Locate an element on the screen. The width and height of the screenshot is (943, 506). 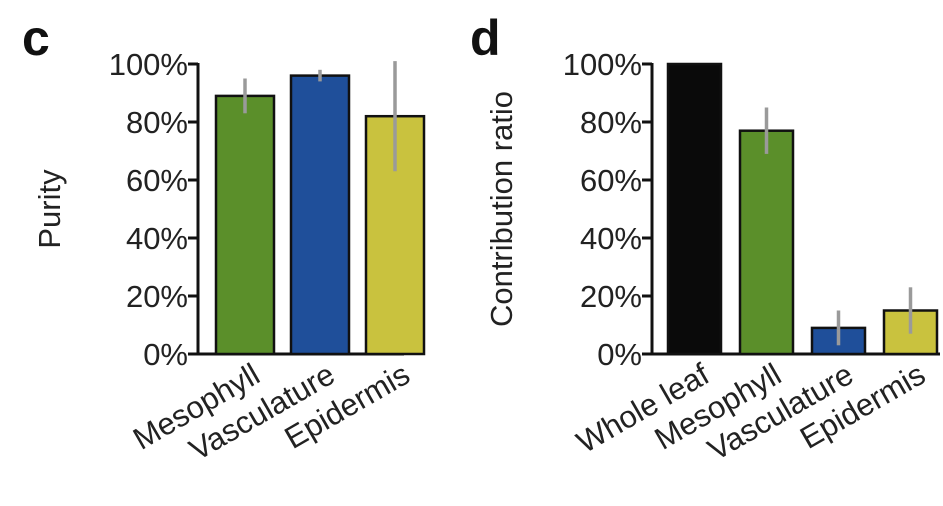
y-axis-title: Contribution ratio is located at coordinates (501, 209).